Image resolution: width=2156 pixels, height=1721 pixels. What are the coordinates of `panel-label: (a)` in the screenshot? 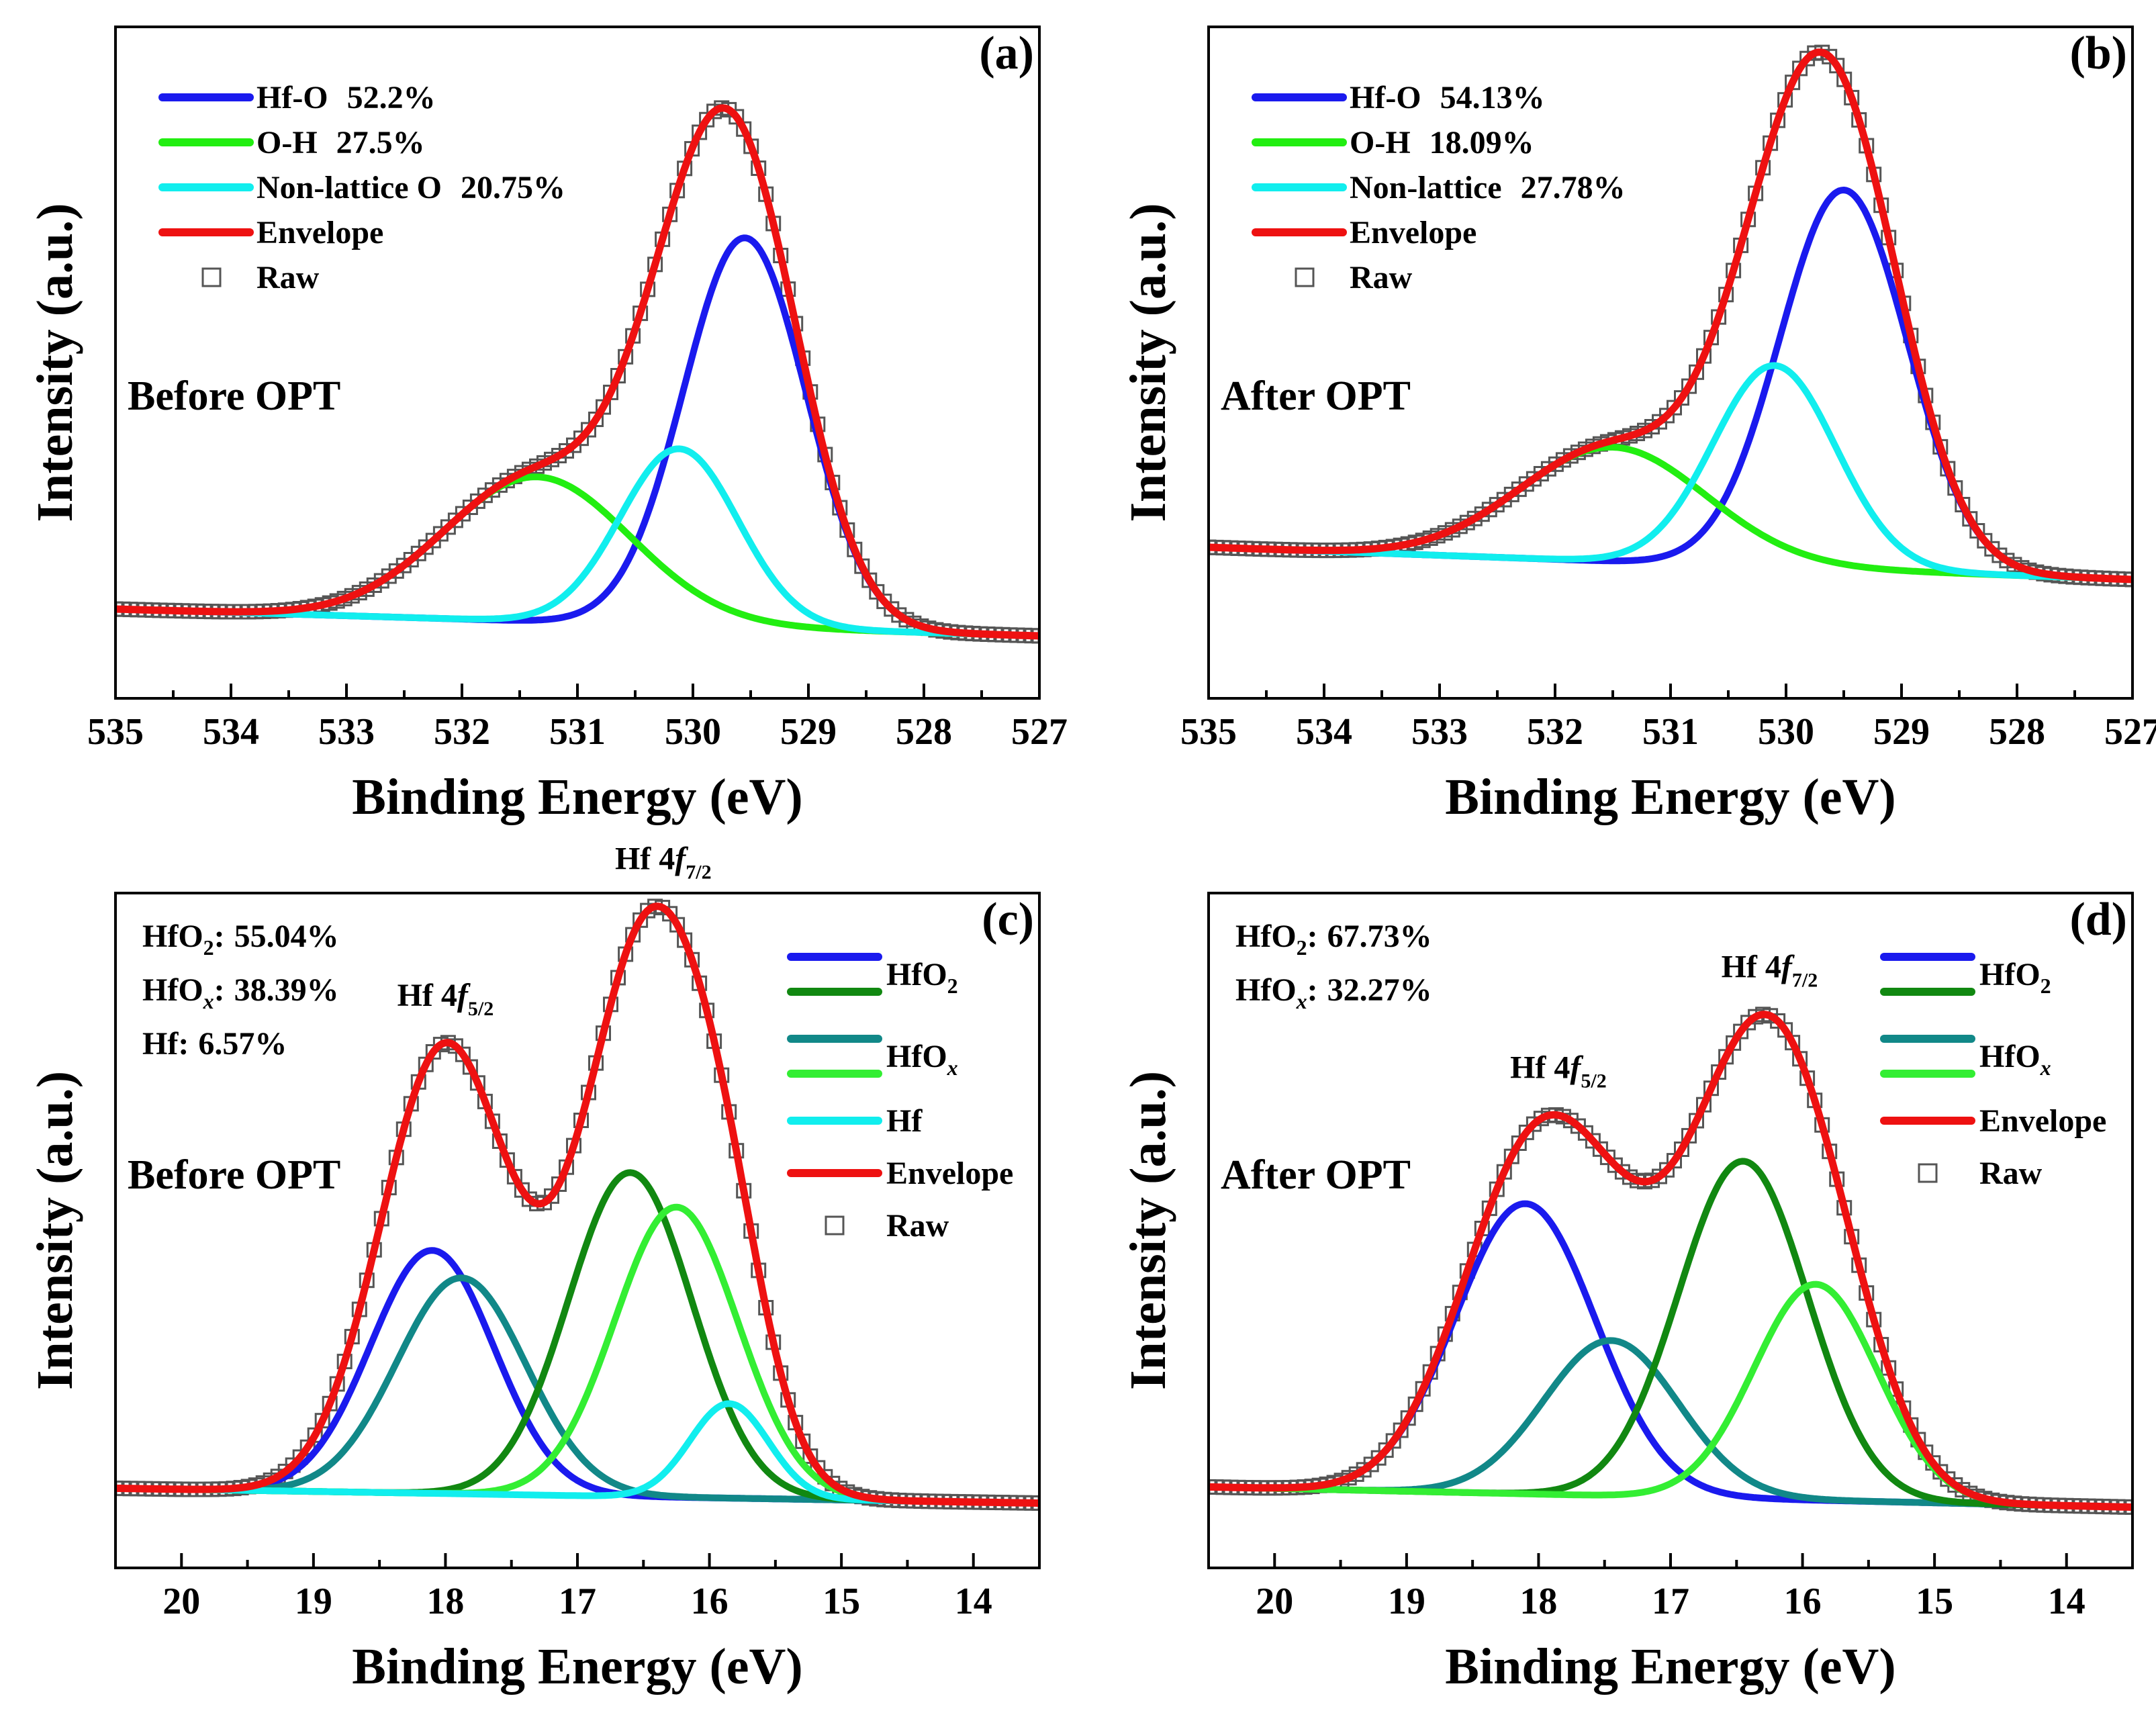 It's located at (1007, 53).